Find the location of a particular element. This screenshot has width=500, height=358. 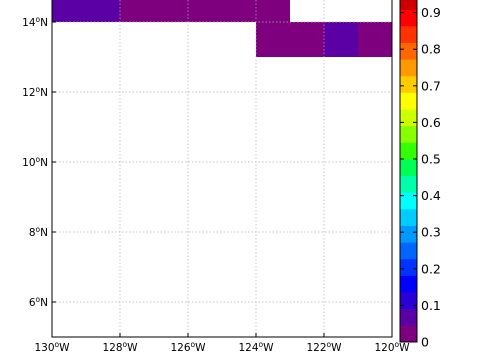

colorbar-tick-label: 0.1 is located at coordinates (431, 305).